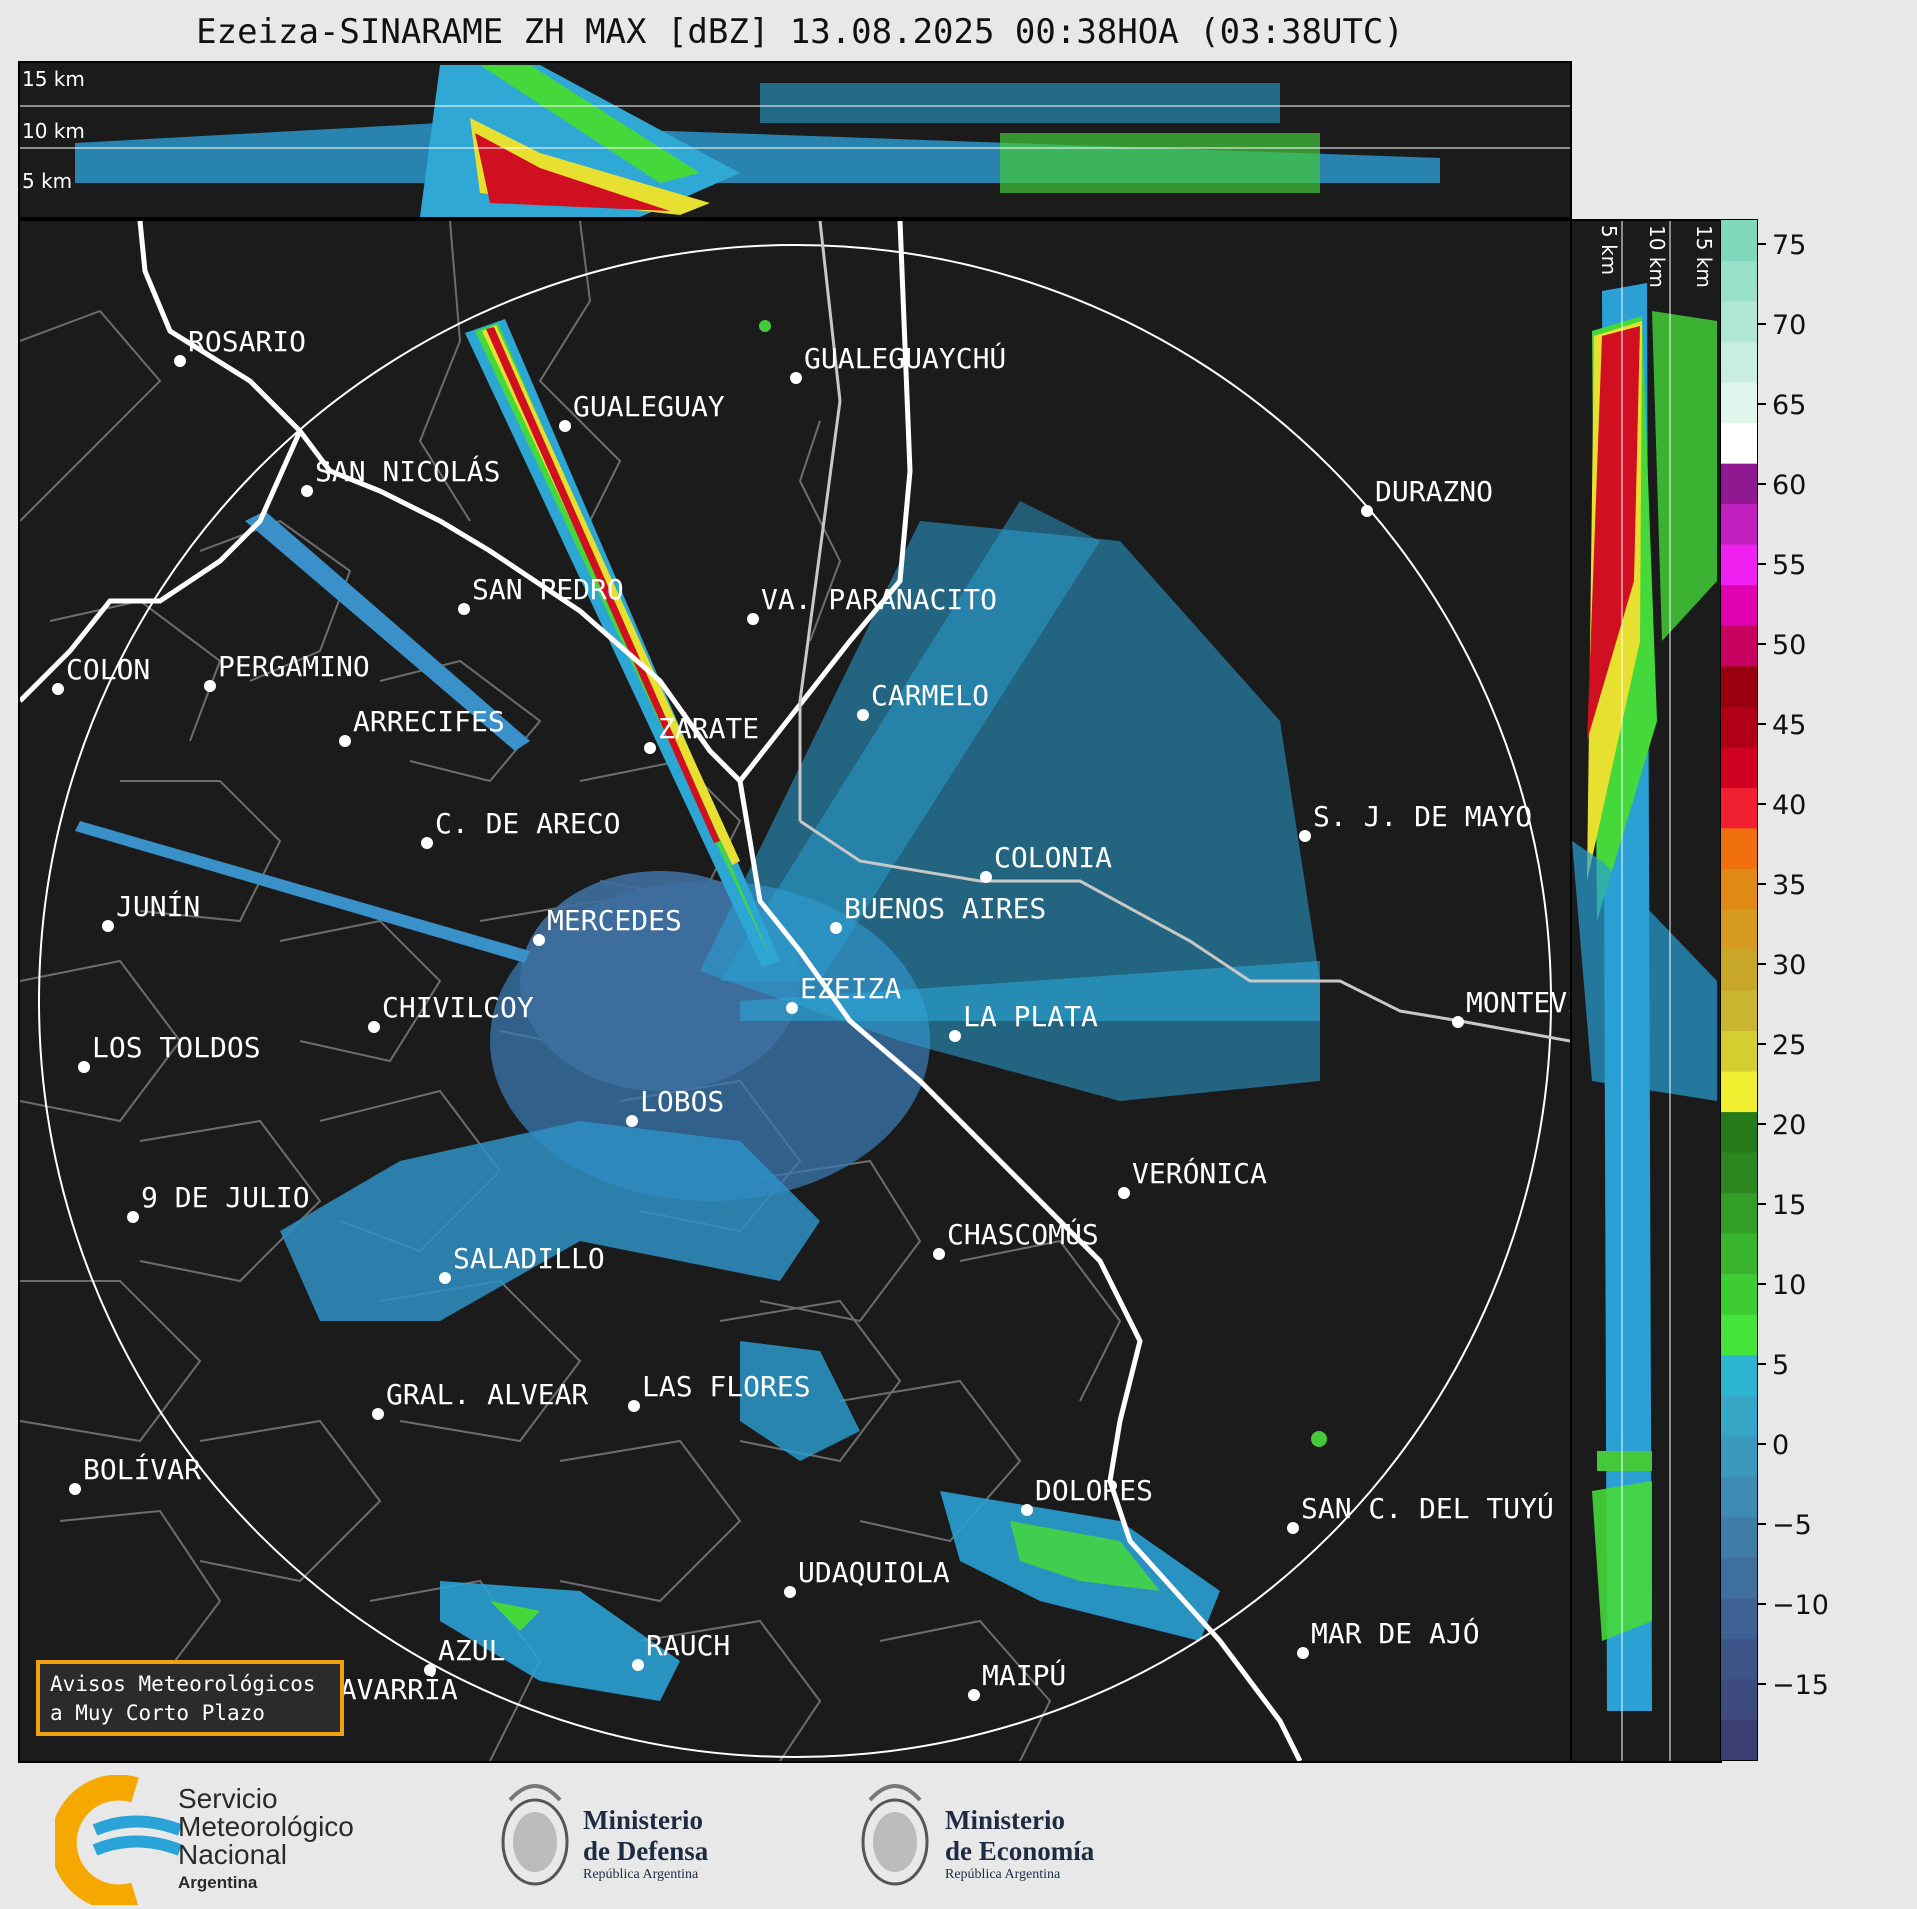 The width and height of the screenshot is (1917, 1909). I want to click on city-label: MAR DE AJÓ, so click(1395, 1633).